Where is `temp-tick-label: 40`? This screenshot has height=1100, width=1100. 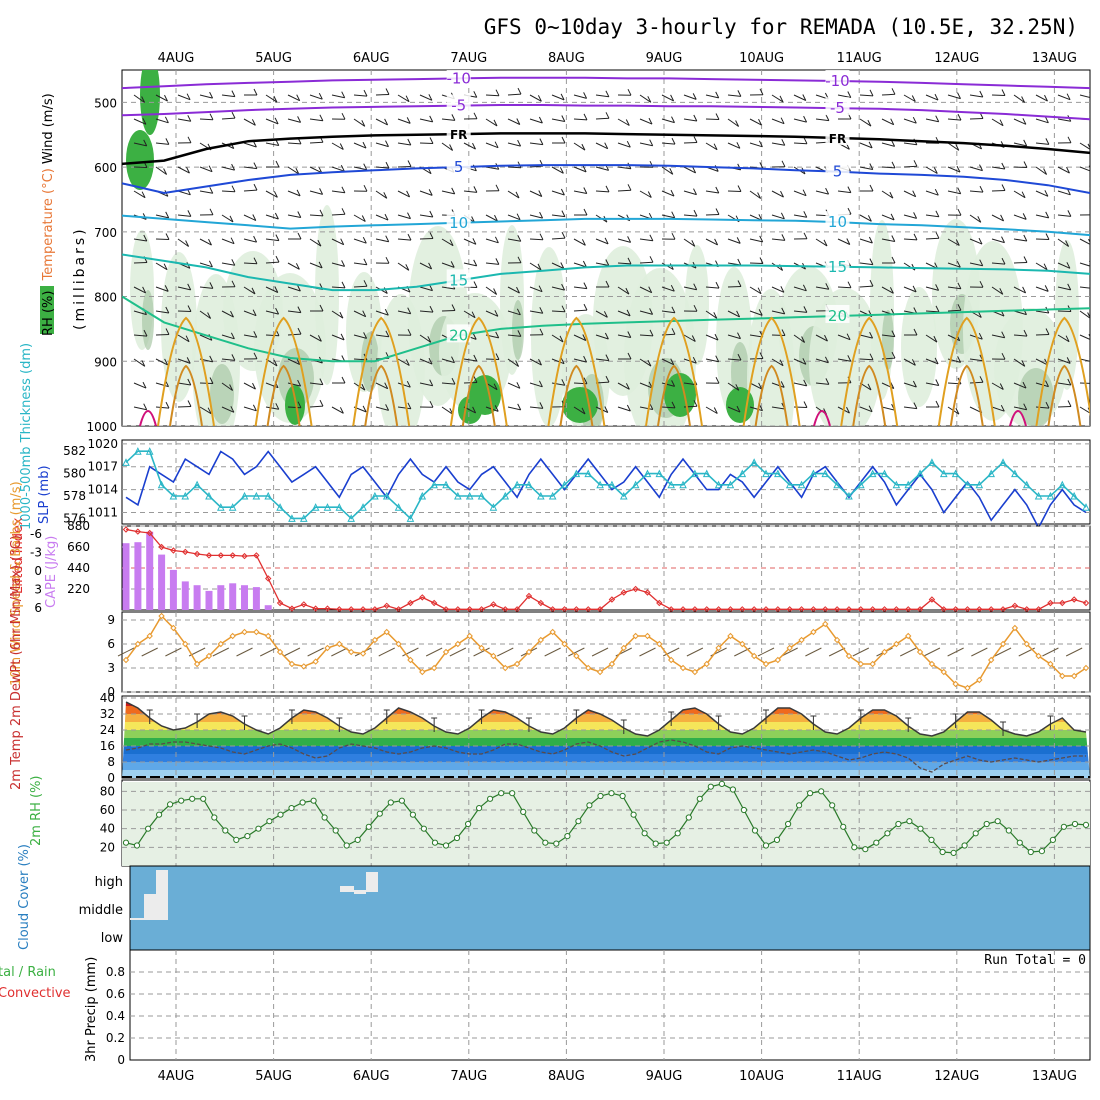
temp-tick-label: 40 is located at coordinates (107, 698).